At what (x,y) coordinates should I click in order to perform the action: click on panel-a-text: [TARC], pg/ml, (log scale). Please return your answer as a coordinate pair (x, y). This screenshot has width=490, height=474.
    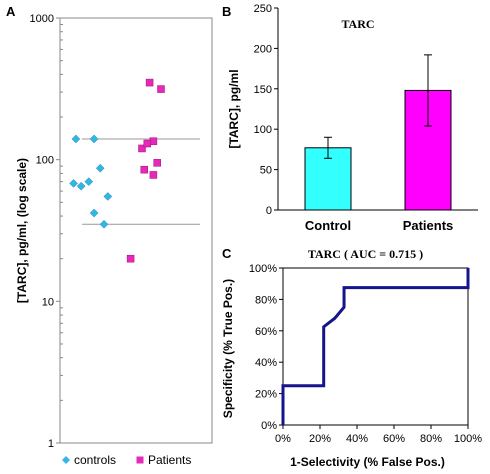
    Looking at the image, I should click on (22, 230).